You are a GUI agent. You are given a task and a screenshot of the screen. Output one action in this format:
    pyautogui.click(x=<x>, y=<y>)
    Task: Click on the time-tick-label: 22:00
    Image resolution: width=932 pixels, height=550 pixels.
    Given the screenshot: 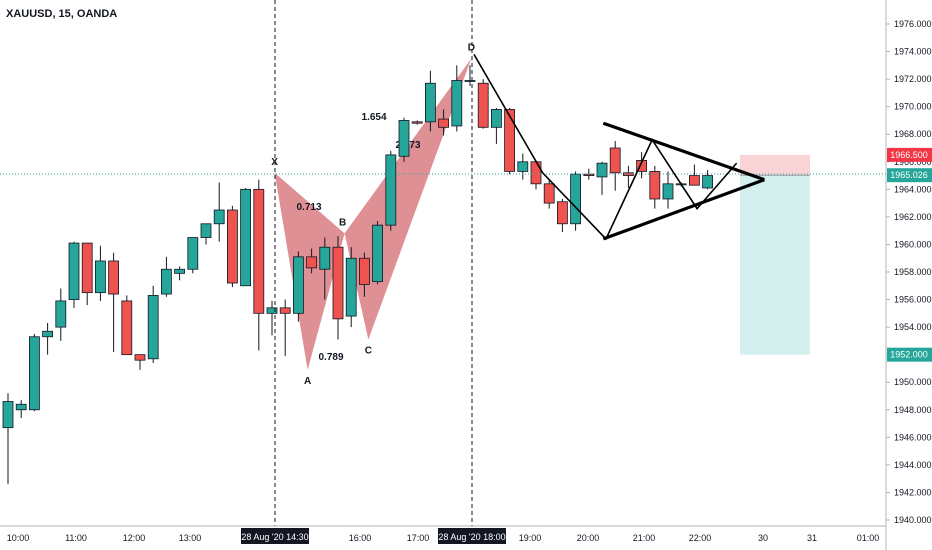 What is the action you would take?
    pyautogui.click(x=700, y=538)
    